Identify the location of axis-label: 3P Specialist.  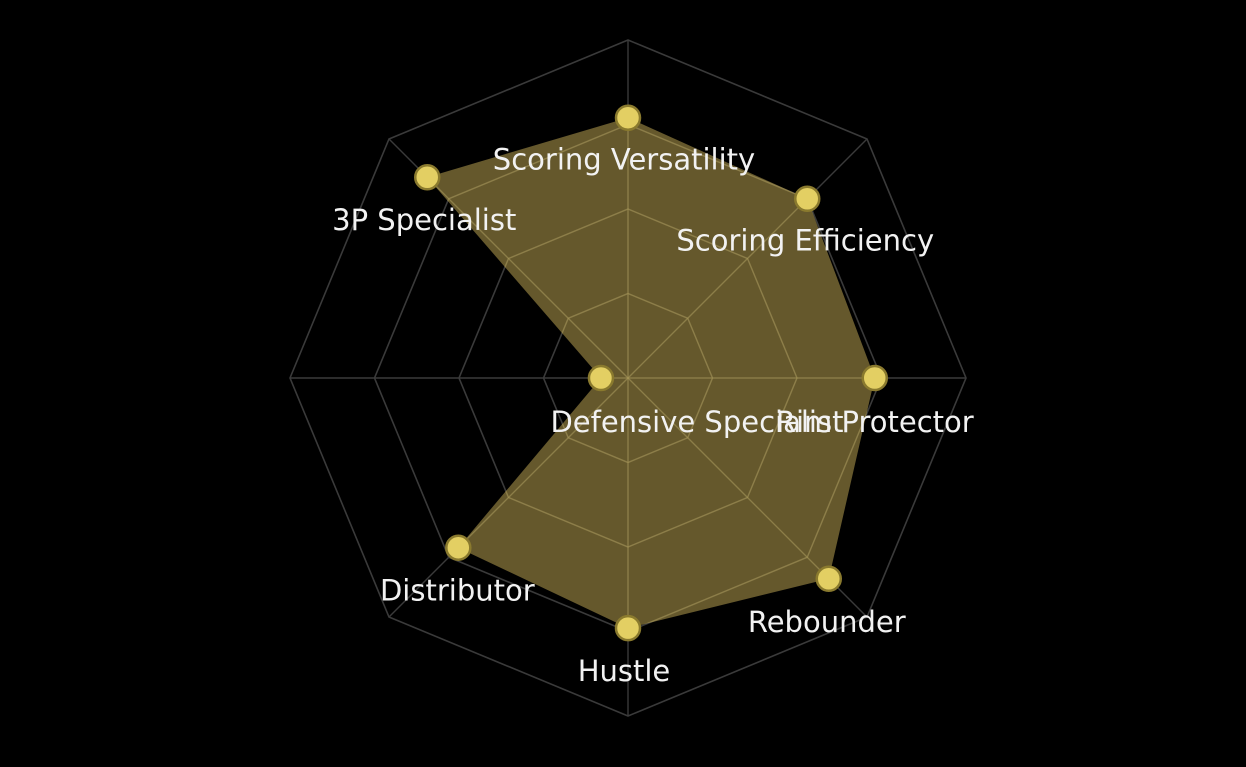
(424, 220).